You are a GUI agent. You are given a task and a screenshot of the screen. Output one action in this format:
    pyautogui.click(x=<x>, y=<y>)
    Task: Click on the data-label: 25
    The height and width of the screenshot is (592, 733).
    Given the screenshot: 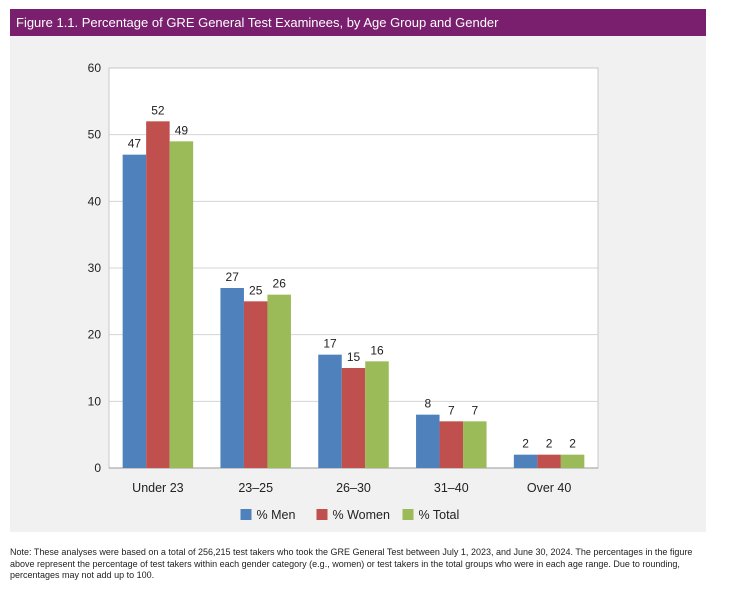 What is the action you would take?
    pyautogui.click(x=256, y=290)
    